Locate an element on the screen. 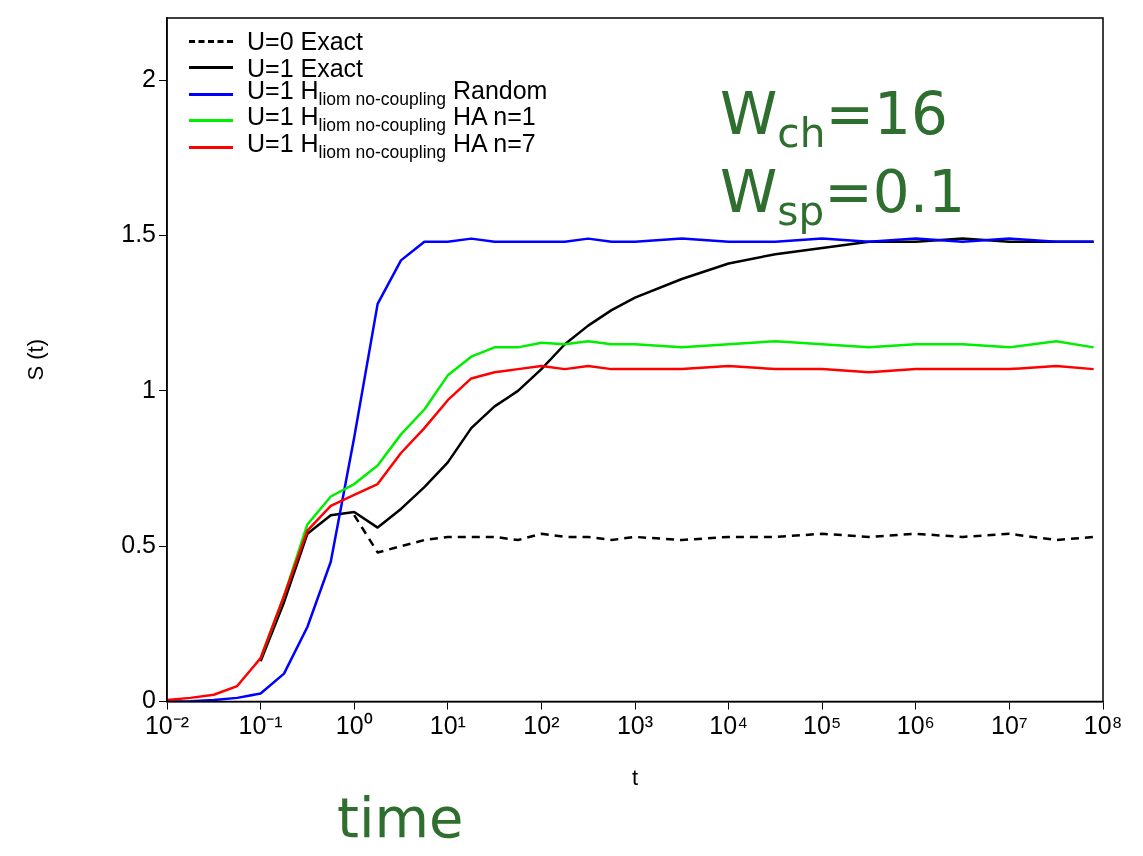  x-tick-label: 10⁸ is located at coordinates (1103, 725).